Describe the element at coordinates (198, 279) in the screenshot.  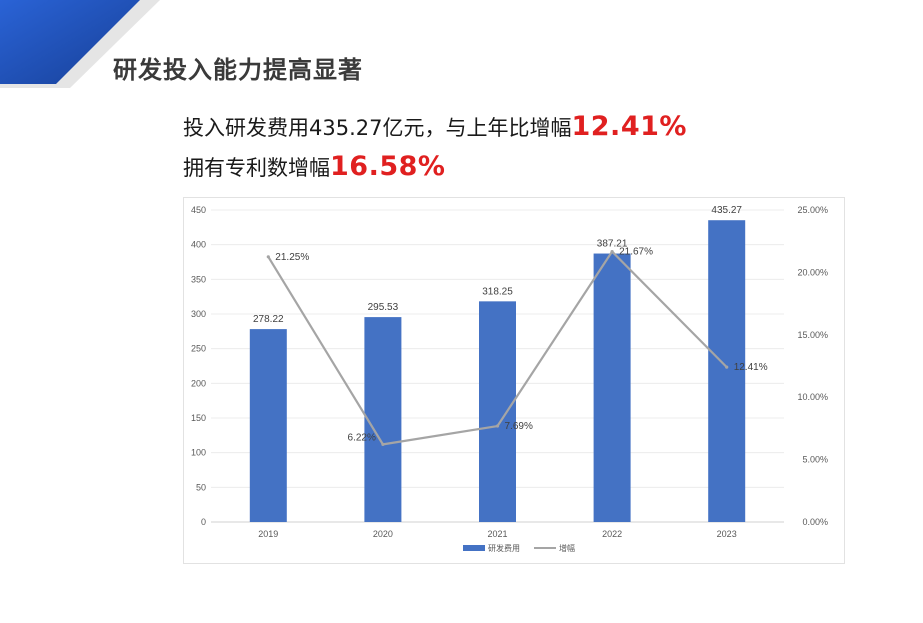
I see `y-left-tick-label: 350` at that location.